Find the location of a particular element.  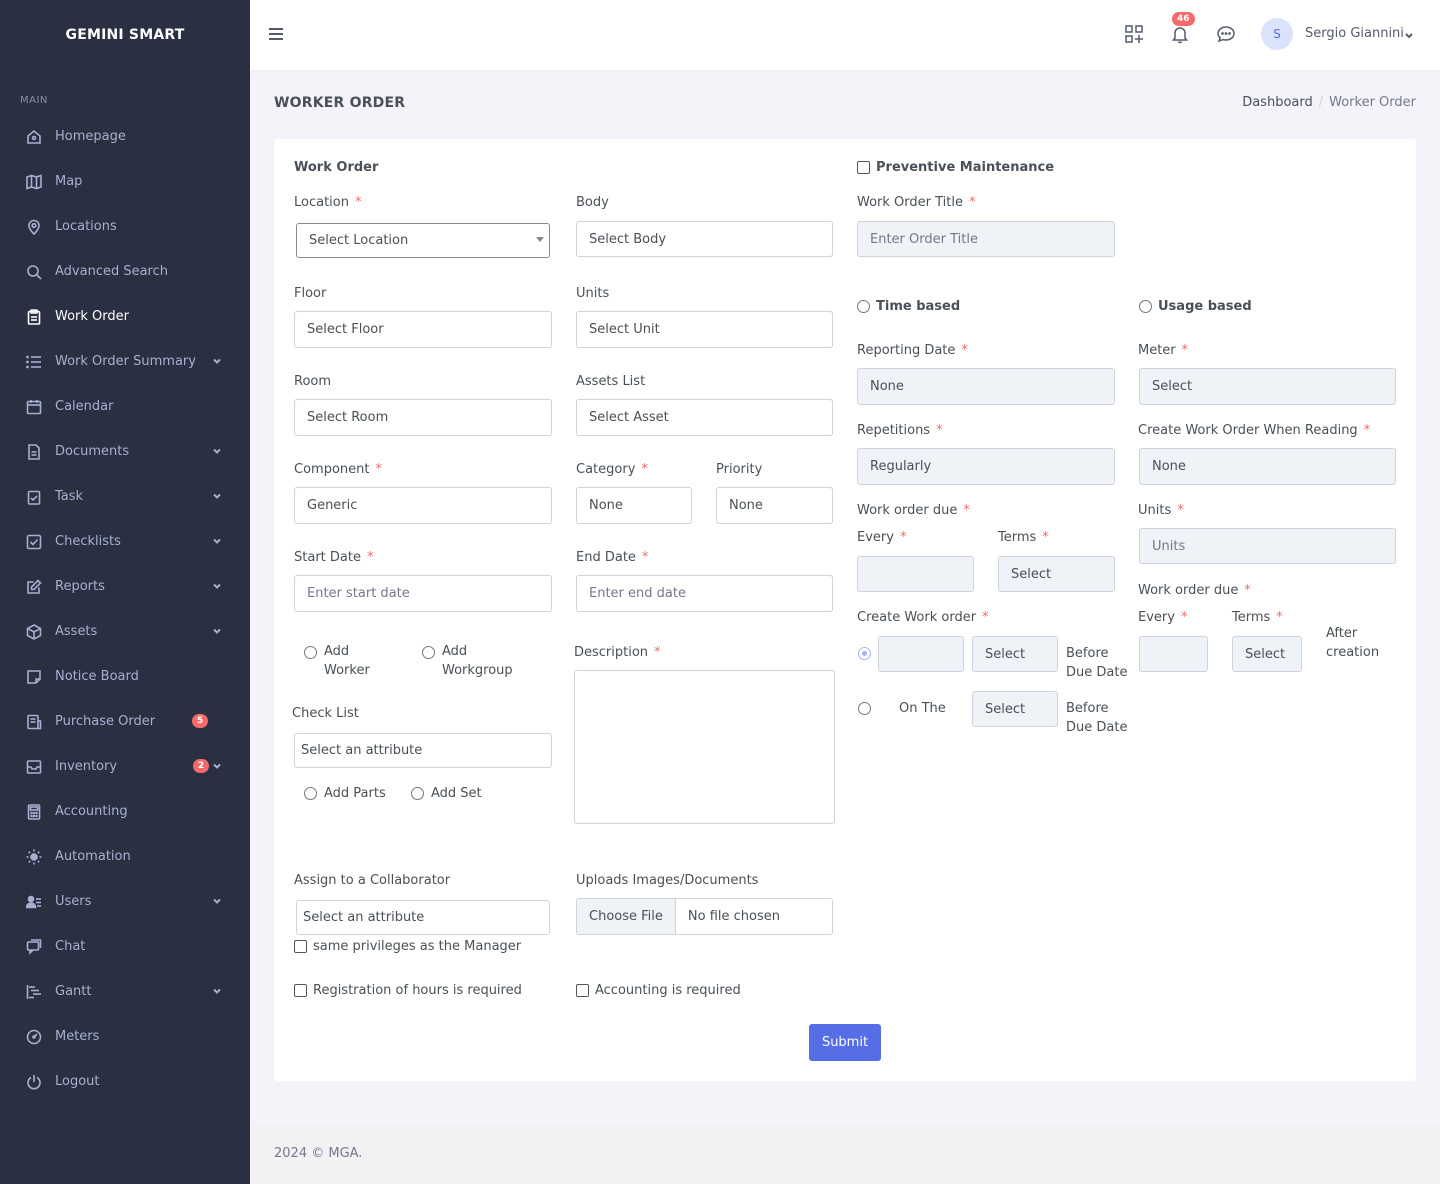

meter-select: Select is located at coordinates (1267, 386).